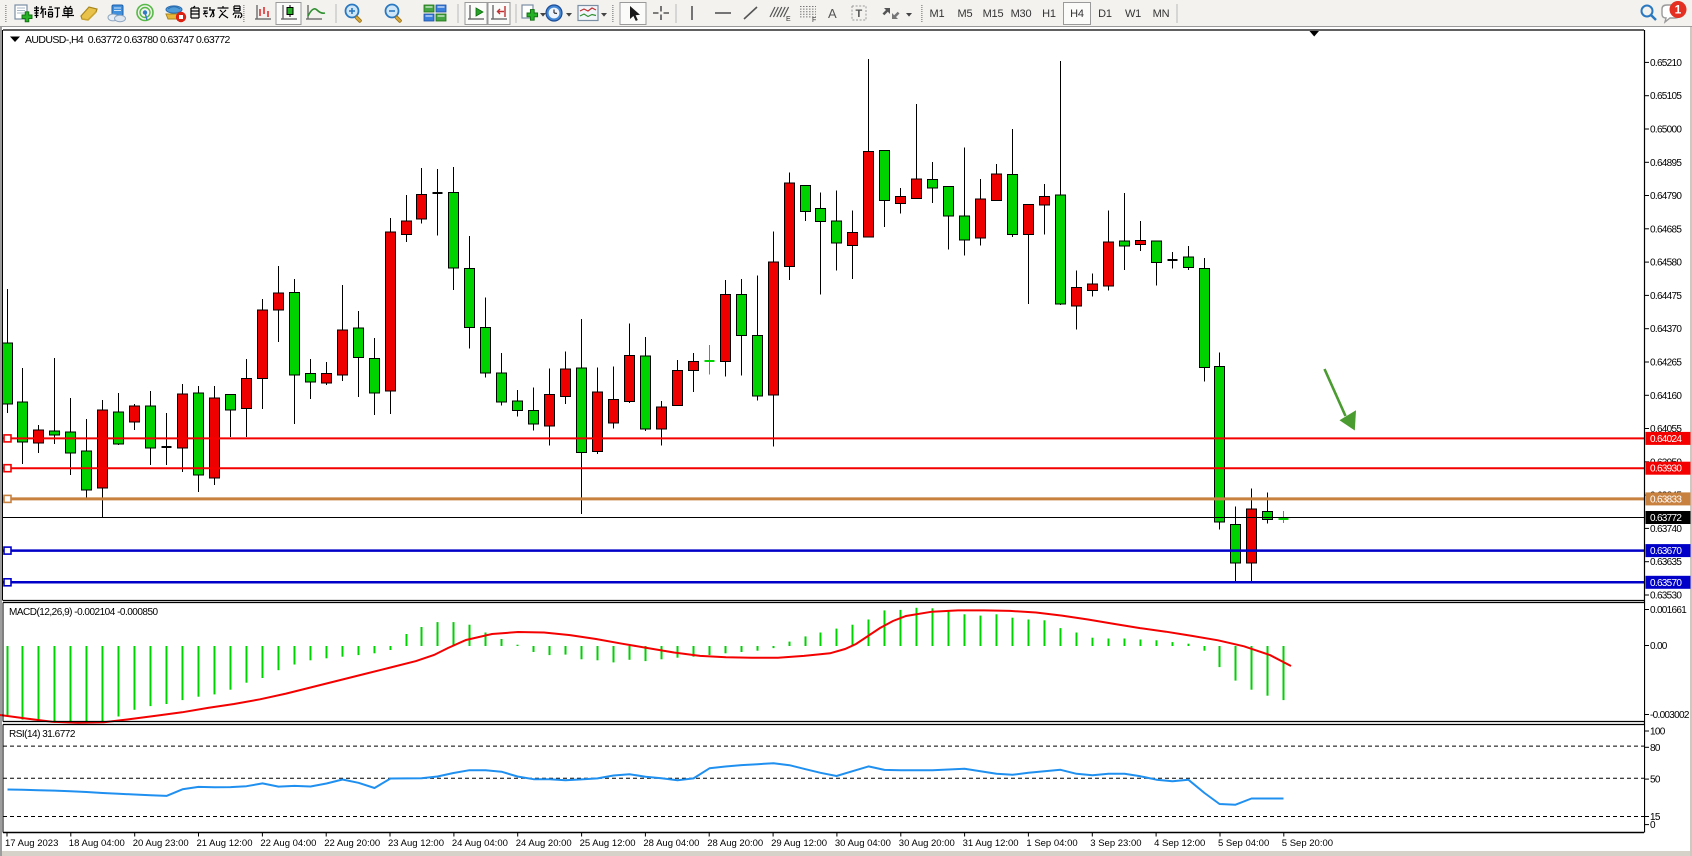  Describe the element at coordinates (859, 14) in the screenshot. I see `svg-text: T` at that location.